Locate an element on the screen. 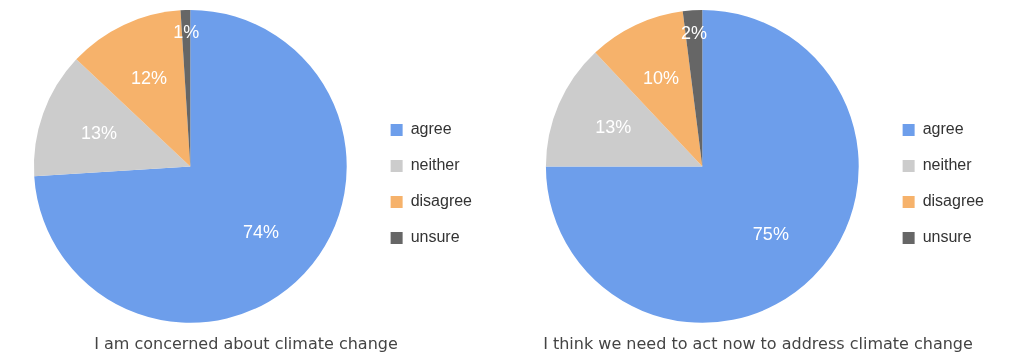 This screenshot has height=358, width=1024. data-label: 12% is located at coordinates (149, 77).